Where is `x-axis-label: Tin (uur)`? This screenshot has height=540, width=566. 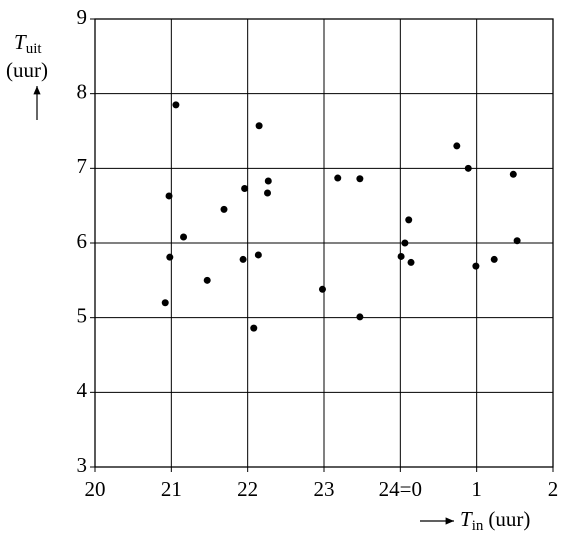 x-axis-label: Tin (uur) is located at coordinates (495, 521).